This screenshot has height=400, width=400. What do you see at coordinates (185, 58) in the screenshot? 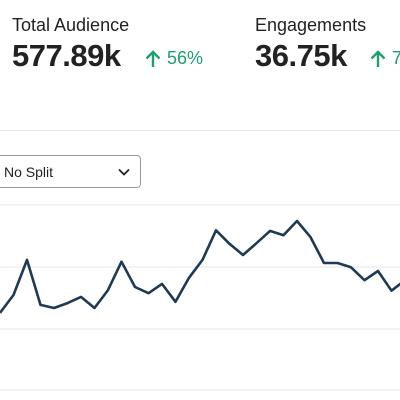
I see `change-text: 56%` at bounding box center [185, 58].